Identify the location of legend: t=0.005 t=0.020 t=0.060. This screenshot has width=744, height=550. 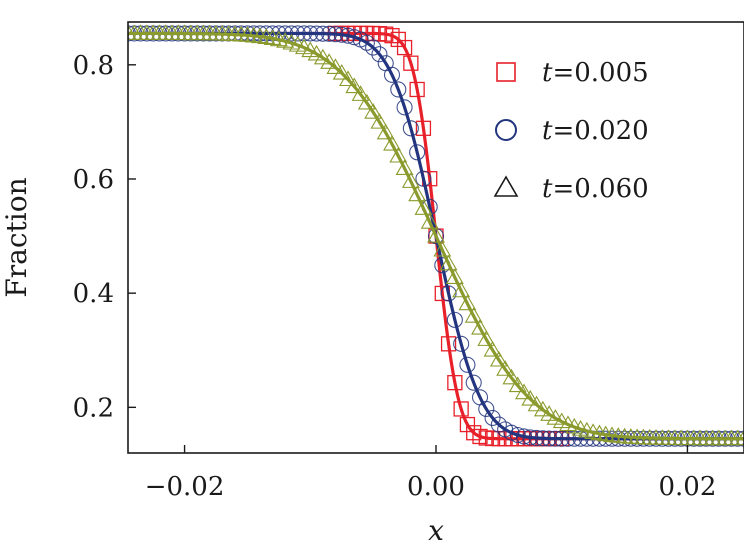
(571, 131).